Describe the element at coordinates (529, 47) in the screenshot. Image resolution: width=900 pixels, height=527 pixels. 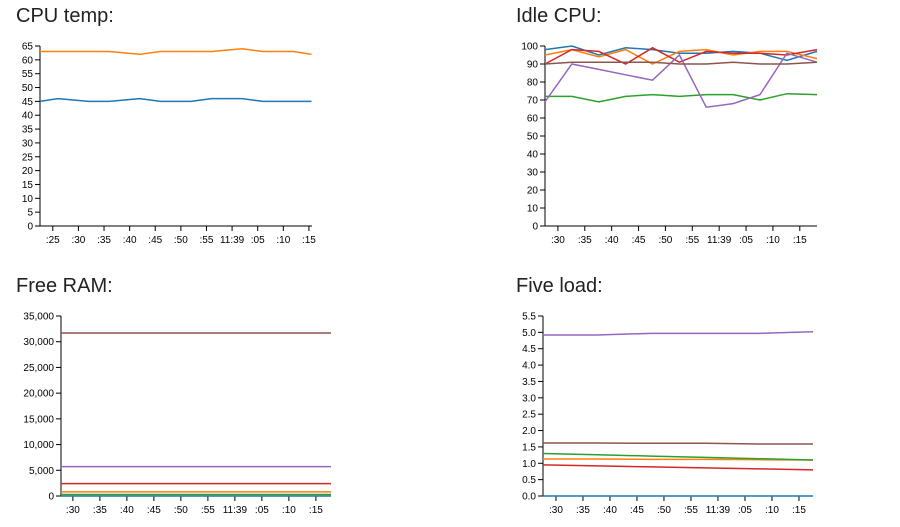
I see `y-tick-label: 100` at that location.